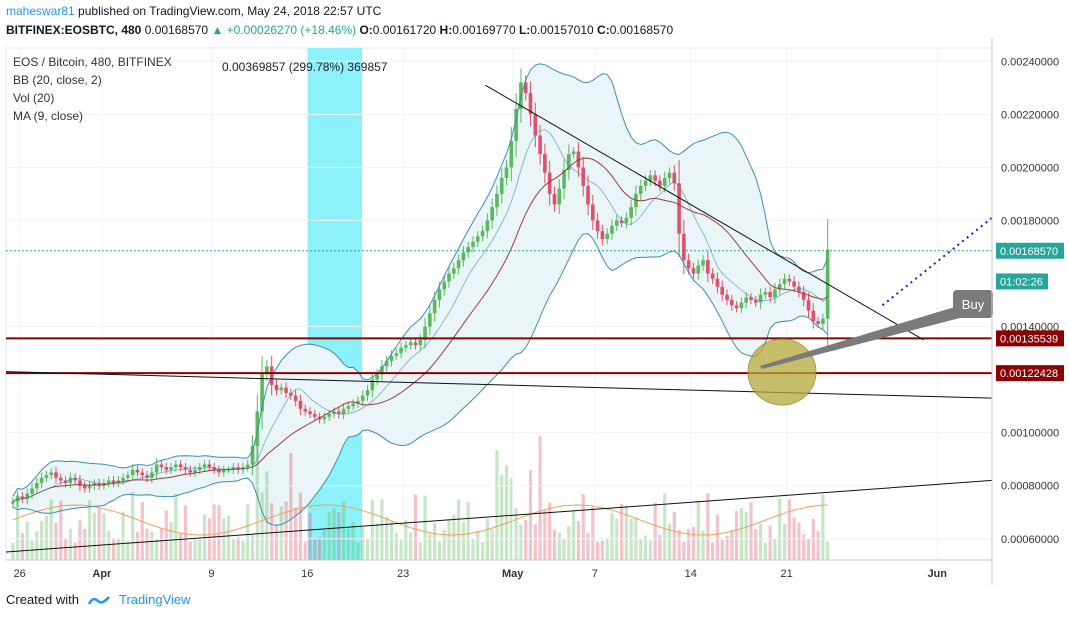 This screenshot has width=1069, height=617. I want to click on x-tick-label: Apr, so click(102, 574).